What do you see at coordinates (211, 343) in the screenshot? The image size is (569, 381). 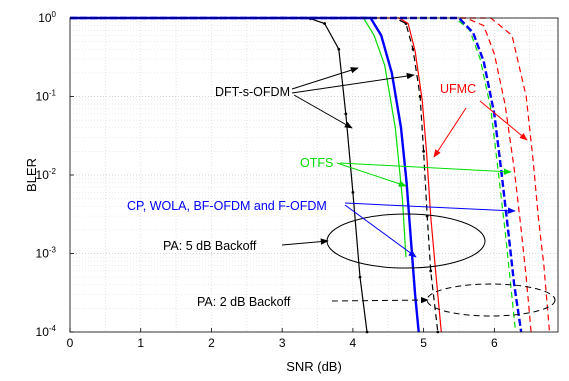 I see `x-tick-label: 2` at bounding box center [211, 343].